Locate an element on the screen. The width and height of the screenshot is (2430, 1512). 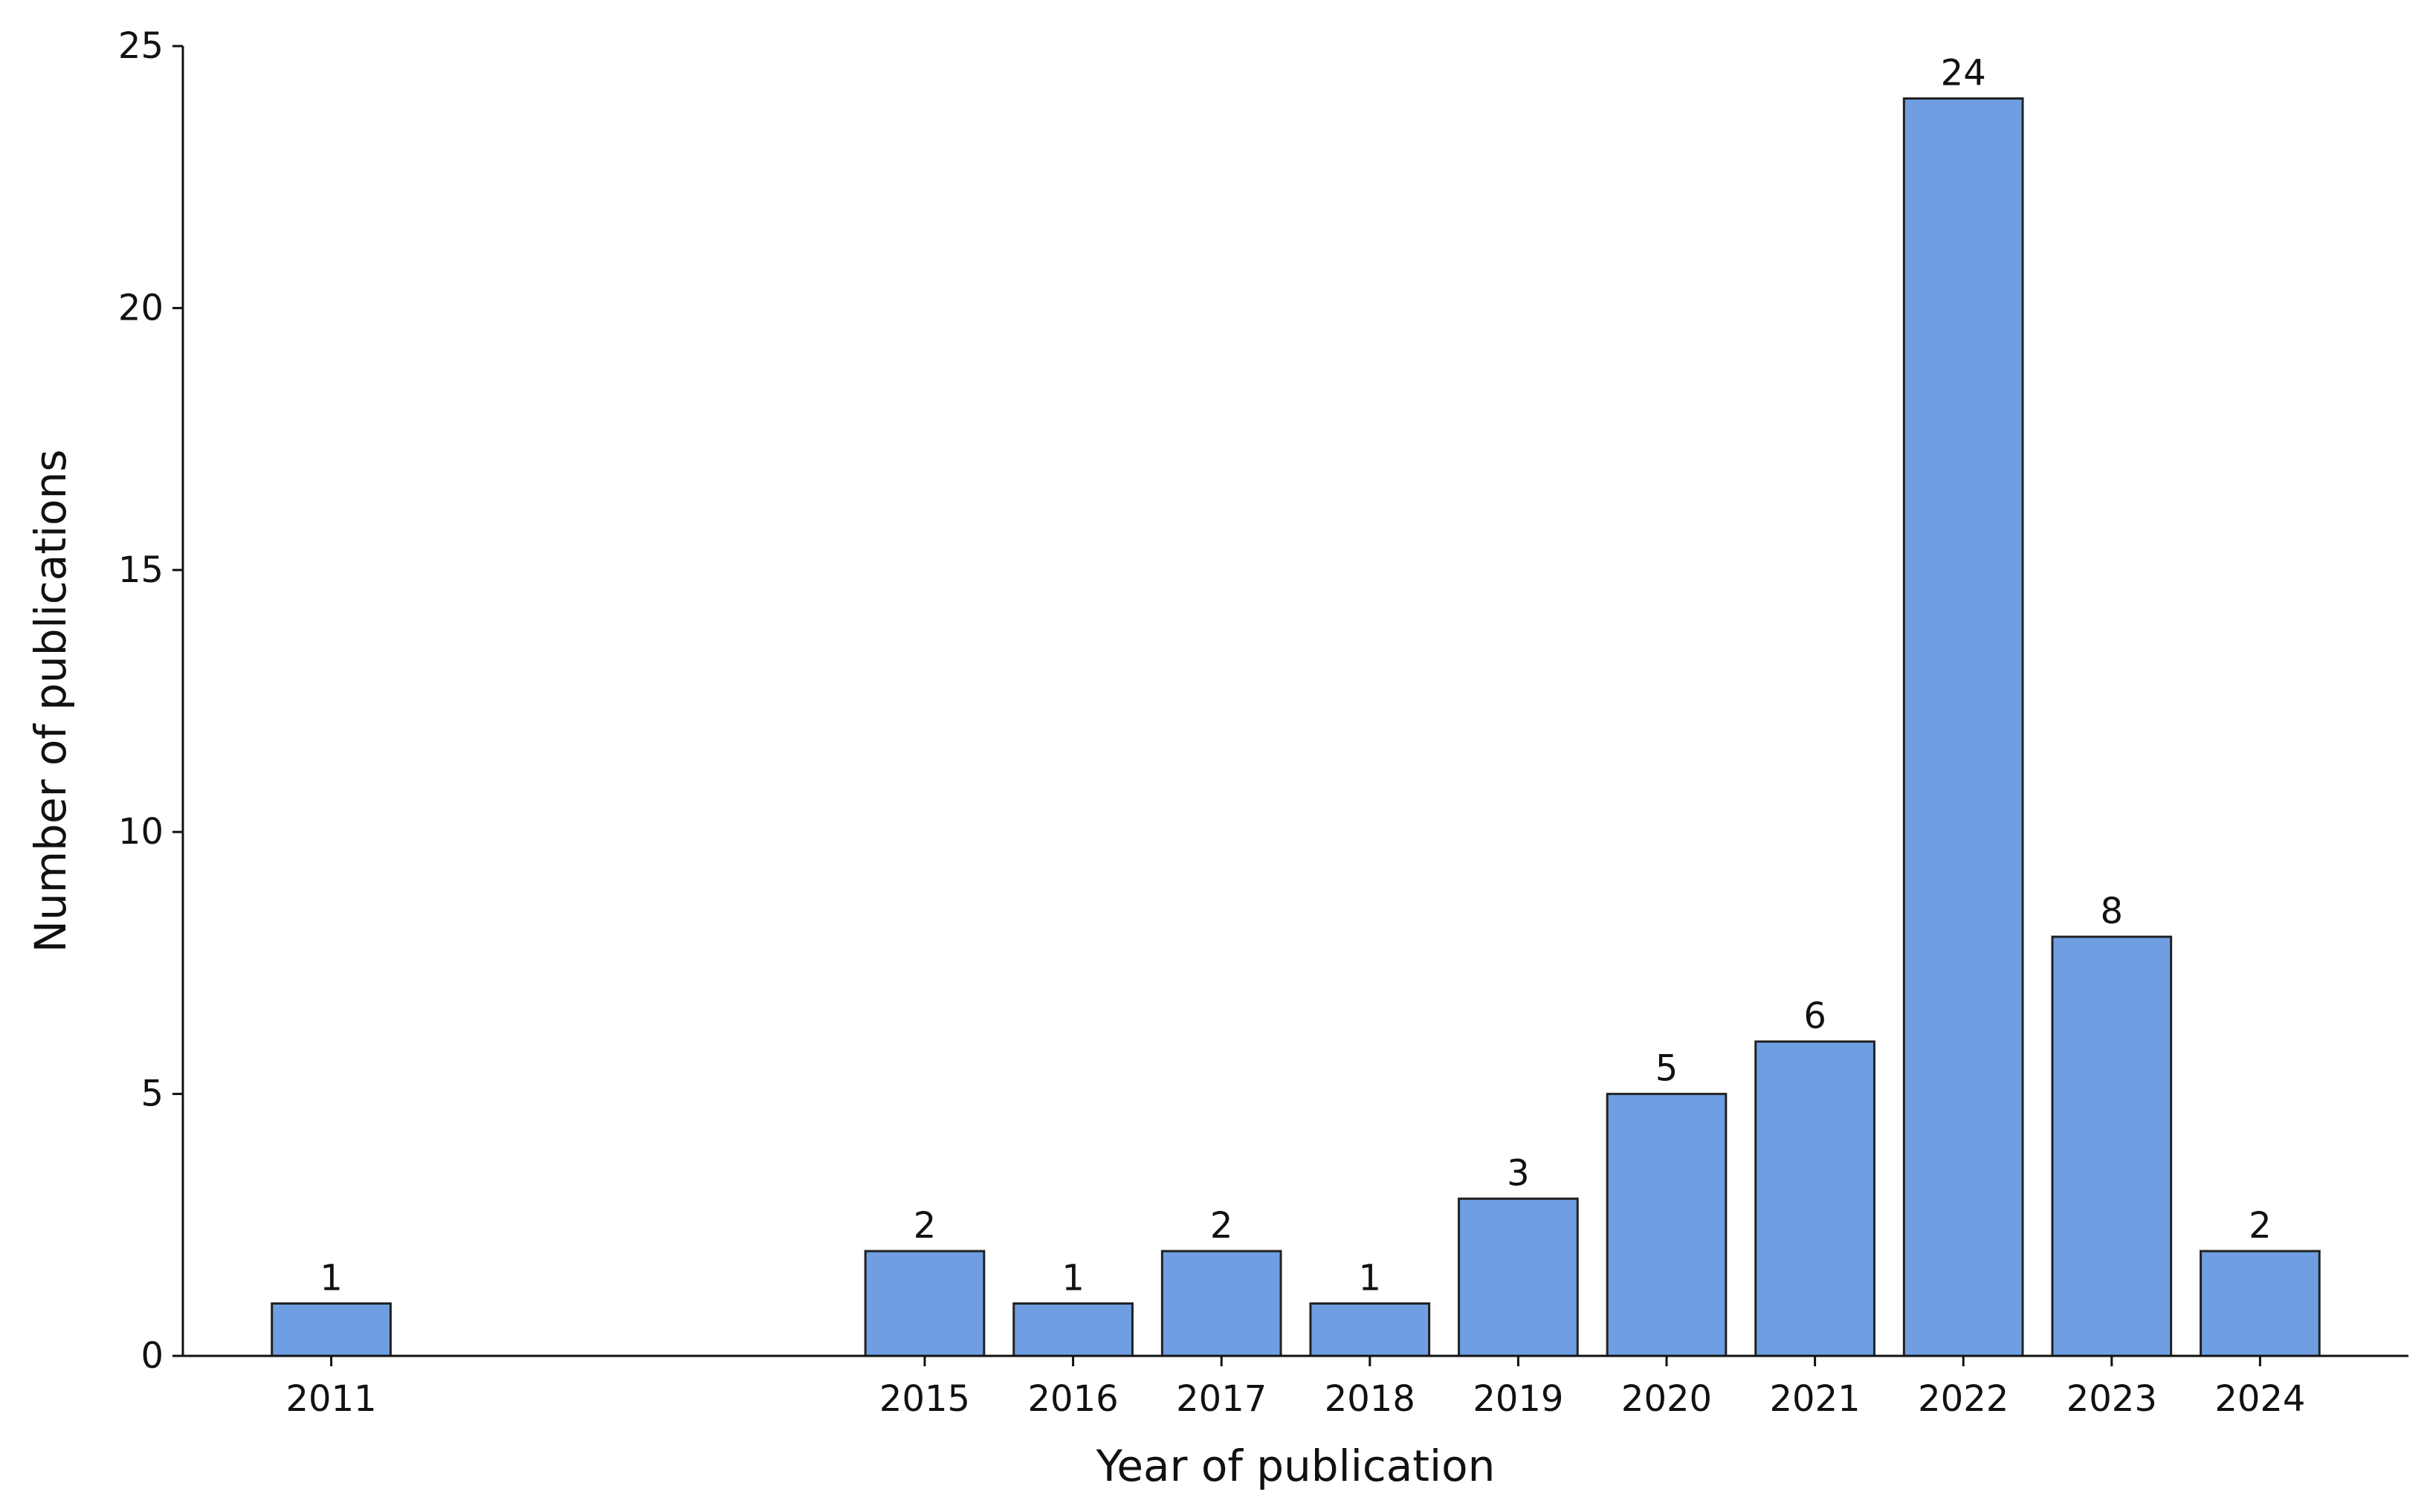
x-tick-label-2011: 2011 is located at coordinates (331, 1399).